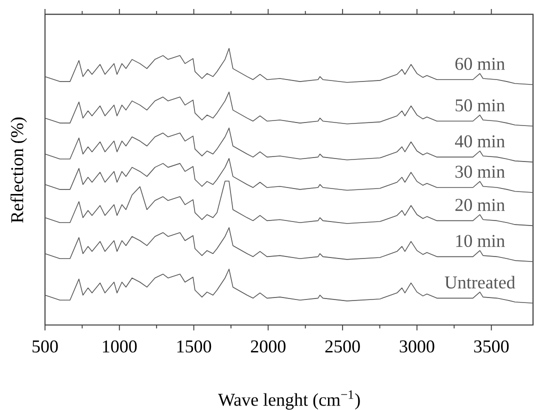 Image resolution: width=534 pixels, height=410 pixels. What do you see at coordinates (119, 346) in the screenshot?
I see `x-tick-label: 1000` at bounding box center [119, 346].